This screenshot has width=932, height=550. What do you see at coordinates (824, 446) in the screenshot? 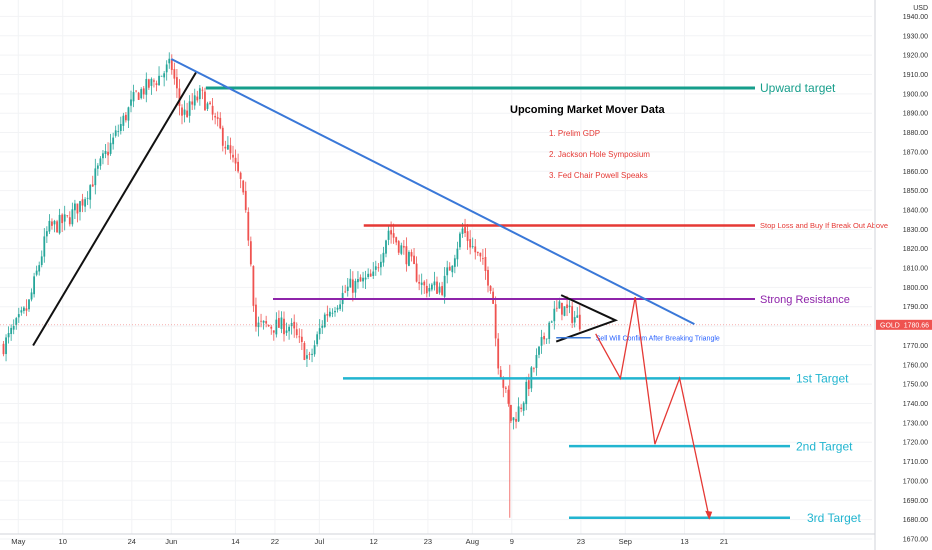
I see `second-target-label: 2nd Target` at bounding box center [824, 446].